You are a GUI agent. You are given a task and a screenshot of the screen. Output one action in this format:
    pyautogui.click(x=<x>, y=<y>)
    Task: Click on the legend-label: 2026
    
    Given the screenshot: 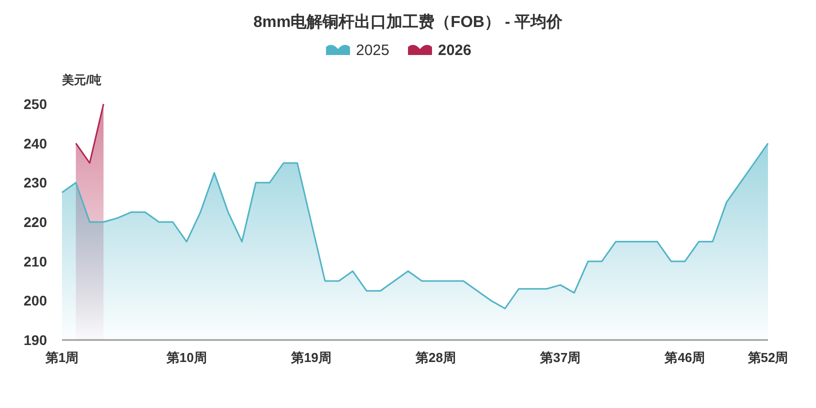 What is the action you would take?
    pyautogui.click(x=455, y=50)
    